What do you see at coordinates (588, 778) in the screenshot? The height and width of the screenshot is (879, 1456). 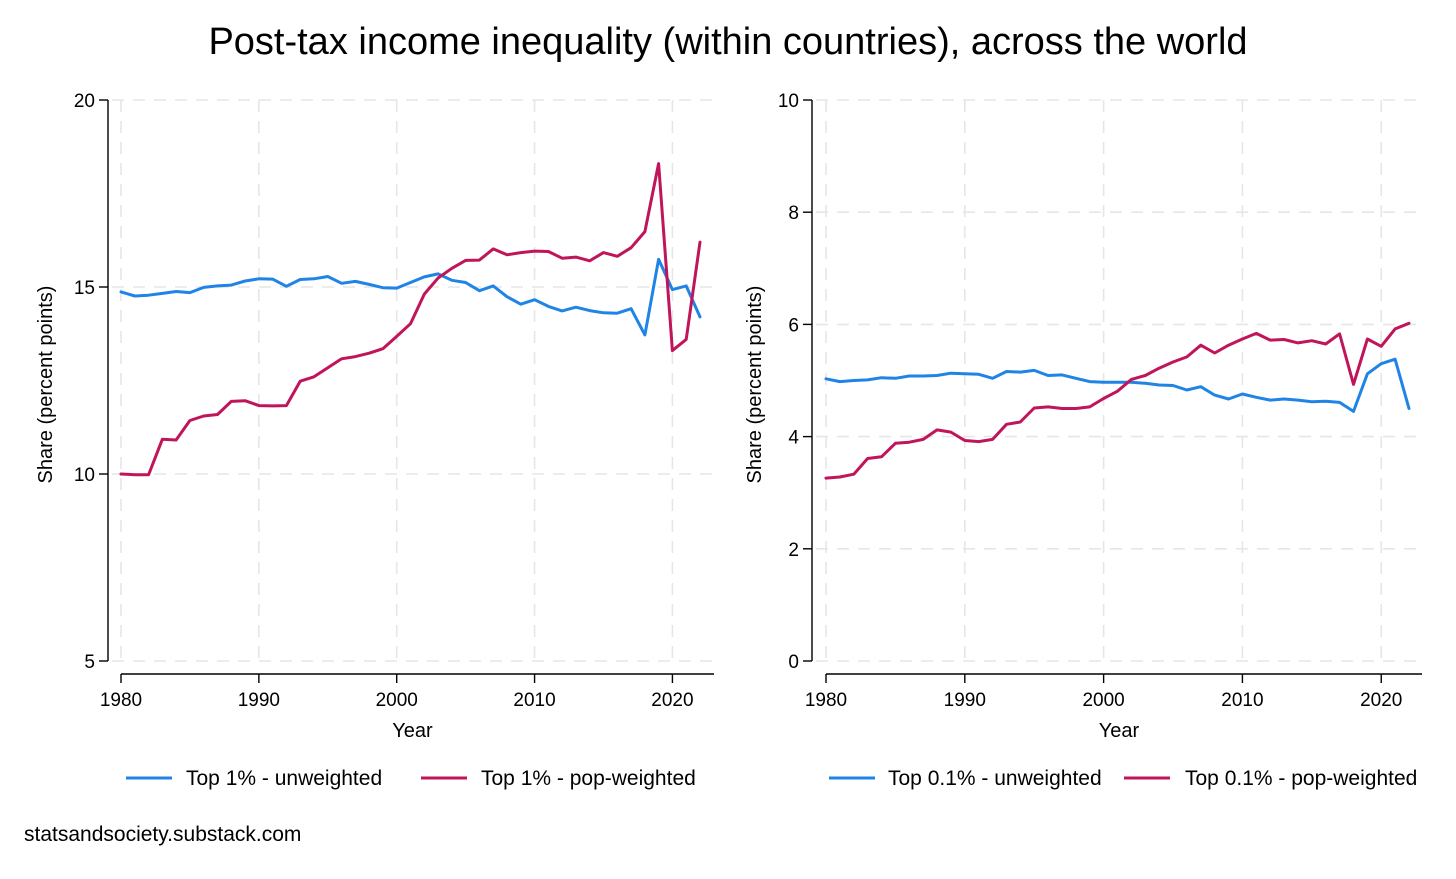 I see `legend-label: Top 1% - pop-weighted` at bounding box center [588, 778].